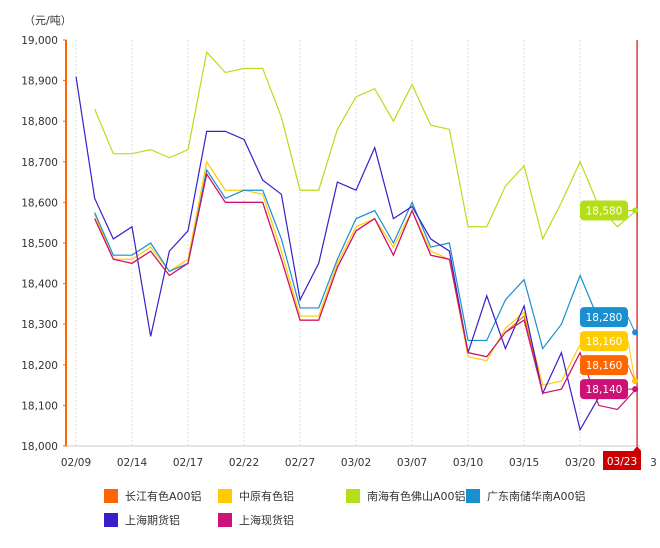  I want to click on current-date-pointer, so click(637, 448).